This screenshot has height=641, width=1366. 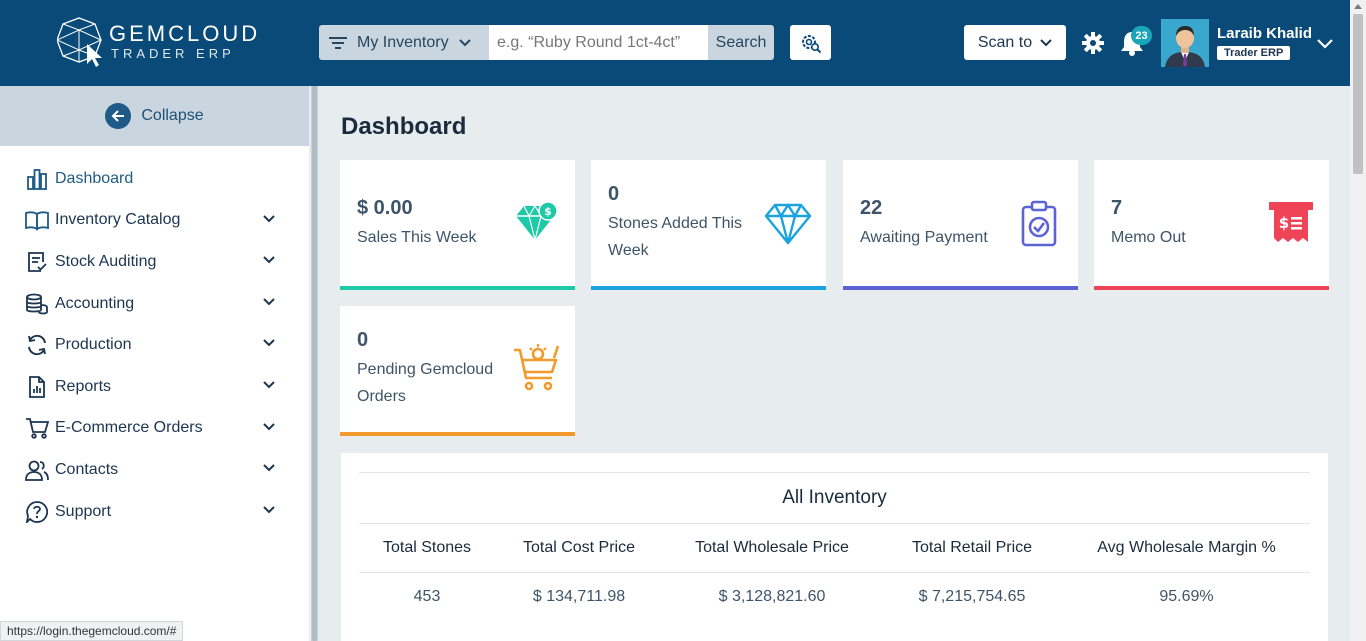 I want to click on notification-badge: 23, so click(x=1141, y=35).